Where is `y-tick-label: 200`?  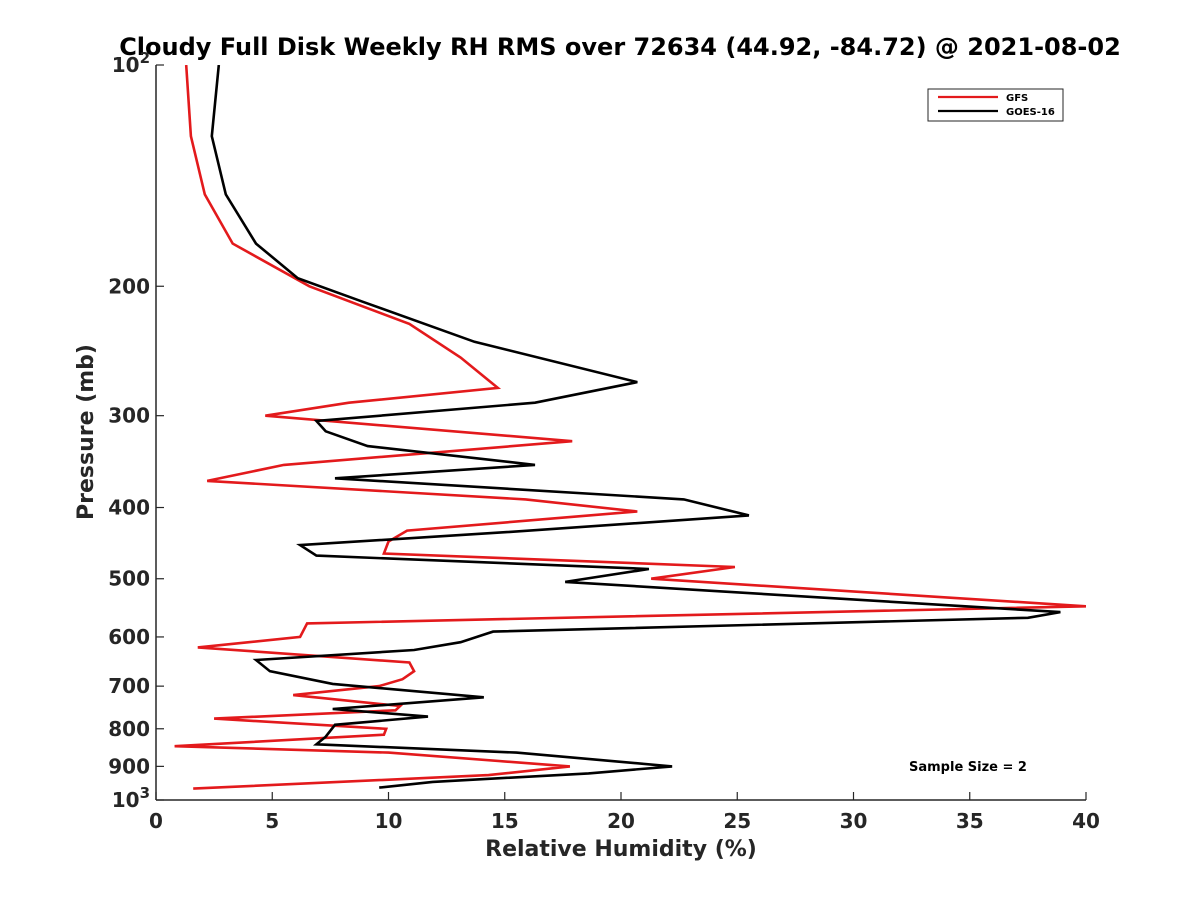
y-tick-label: 200 is located at coordinates (129, 286).